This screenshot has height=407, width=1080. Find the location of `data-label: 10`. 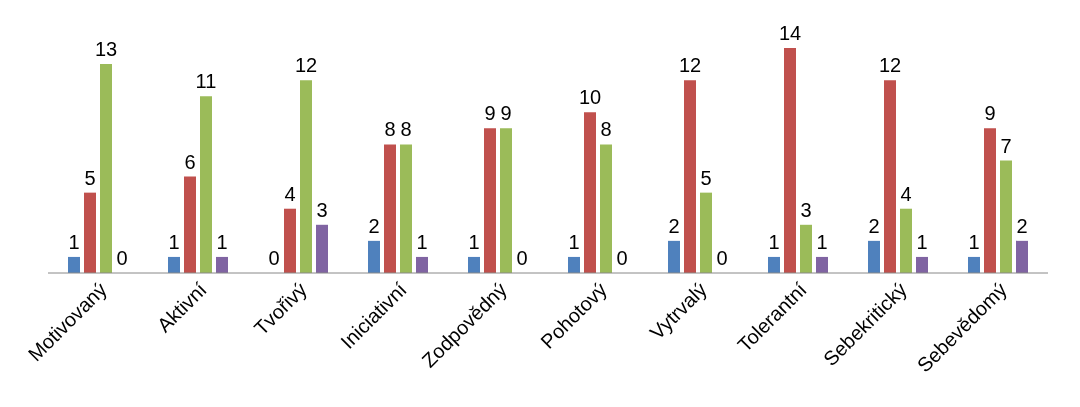

data-label: 10 is located at coordinates (590, 97).